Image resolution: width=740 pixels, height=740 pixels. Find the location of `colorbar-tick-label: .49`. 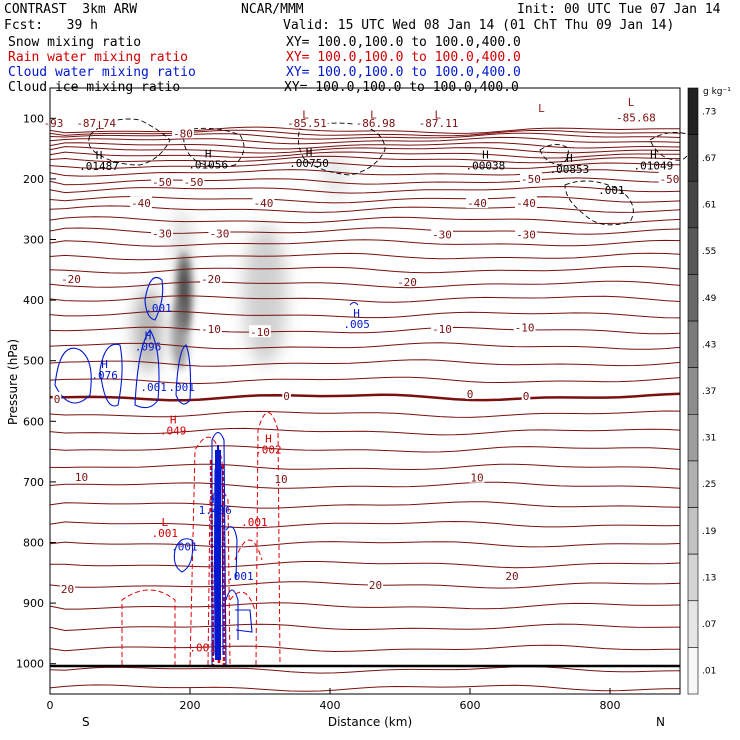

colorbar-tick-label: .49 is located at coordinates (709, 299).